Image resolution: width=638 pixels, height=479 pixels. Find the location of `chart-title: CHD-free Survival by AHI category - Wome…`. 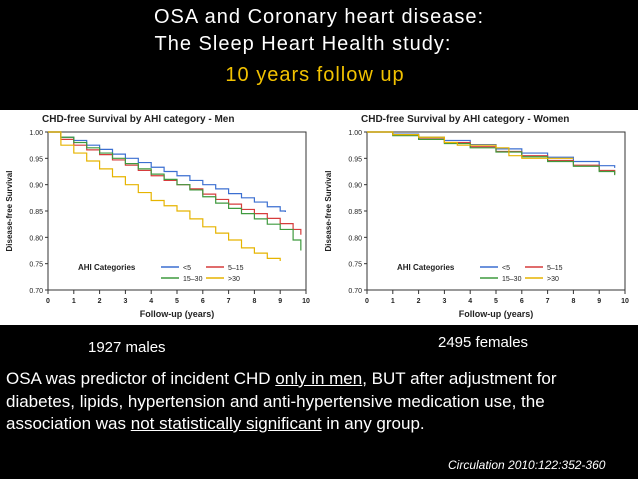

chart-title: CHD-free Survival by AHI category - Wome… is located at coordinates (465, 119).